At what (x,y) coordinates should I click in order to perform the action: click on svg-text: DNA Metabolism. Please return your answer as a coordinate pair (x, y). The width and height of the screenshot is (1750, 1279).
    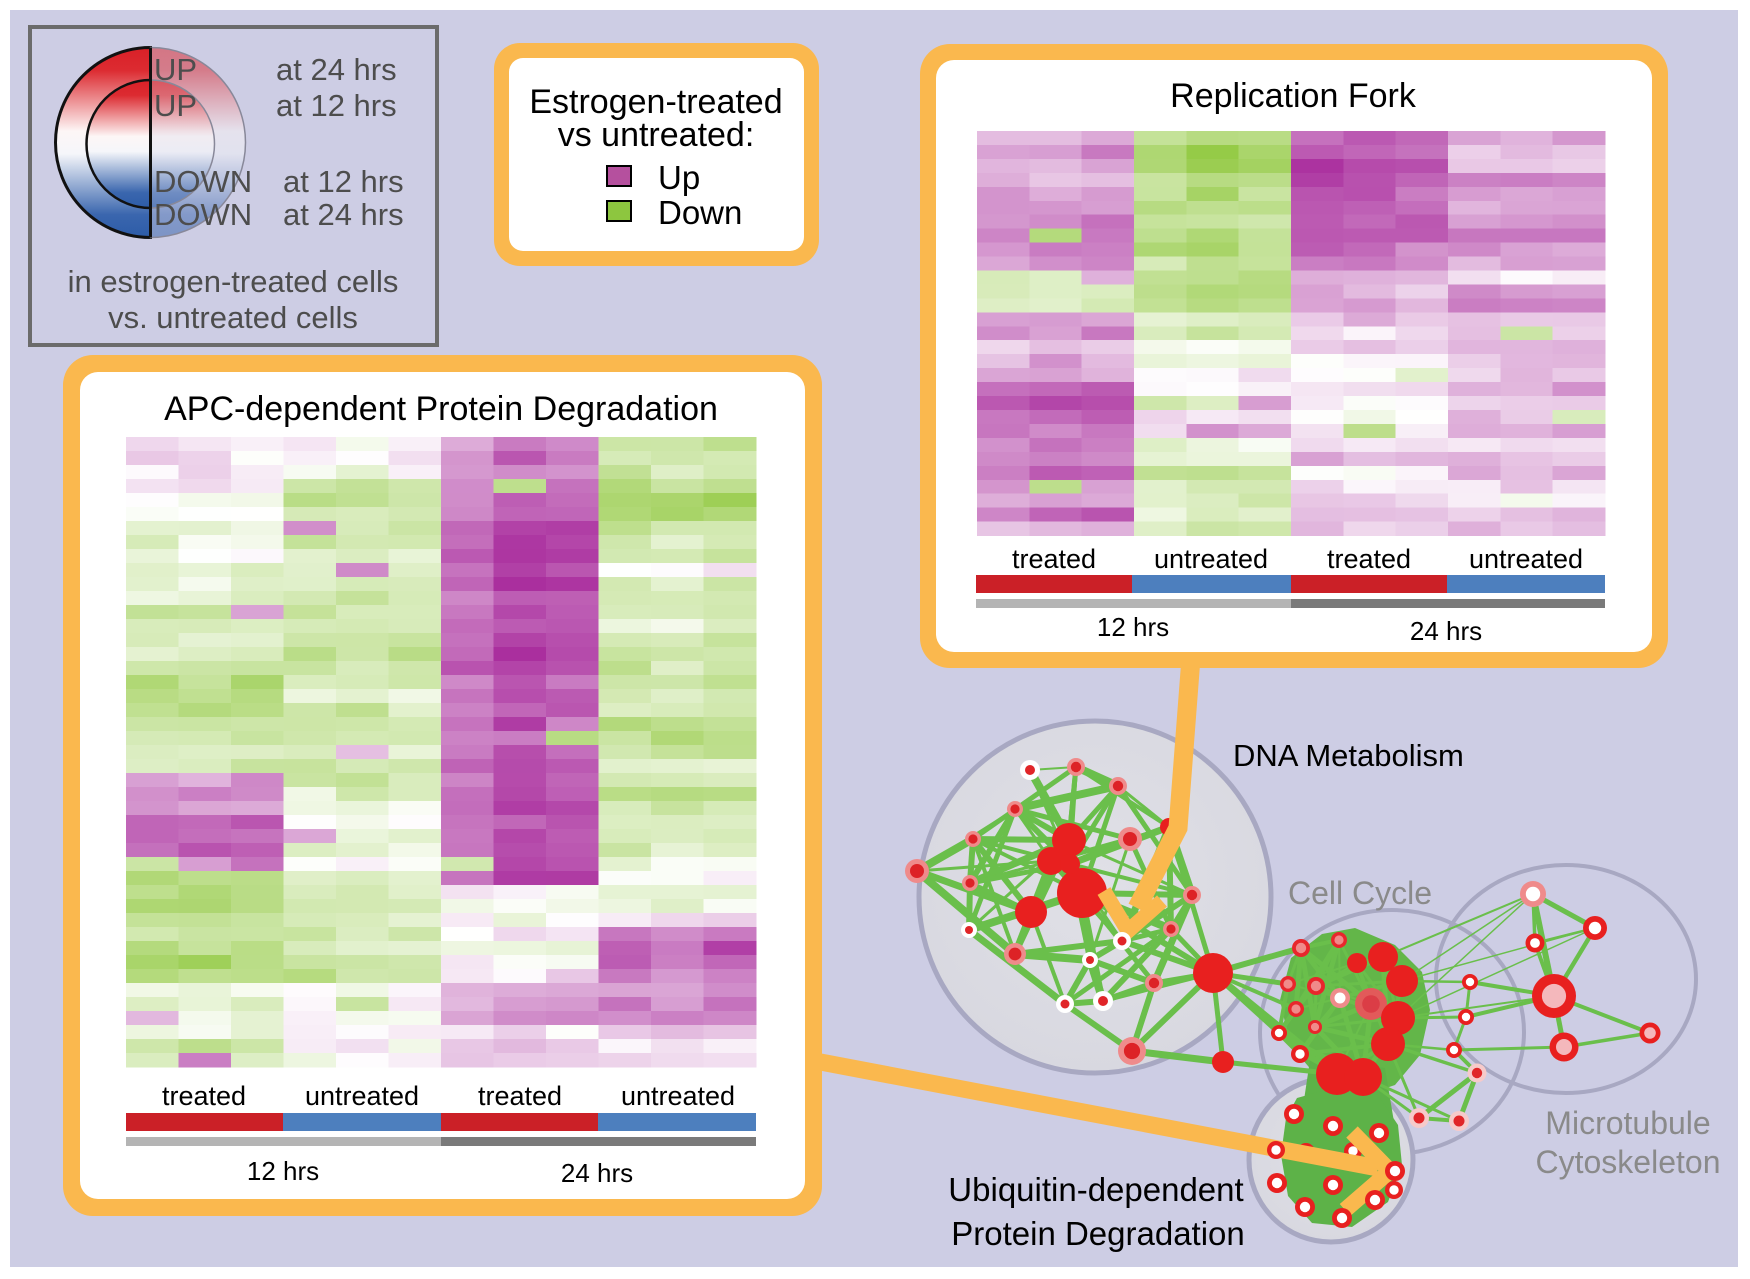
    Looking at the image, I should click on (1348, 755).